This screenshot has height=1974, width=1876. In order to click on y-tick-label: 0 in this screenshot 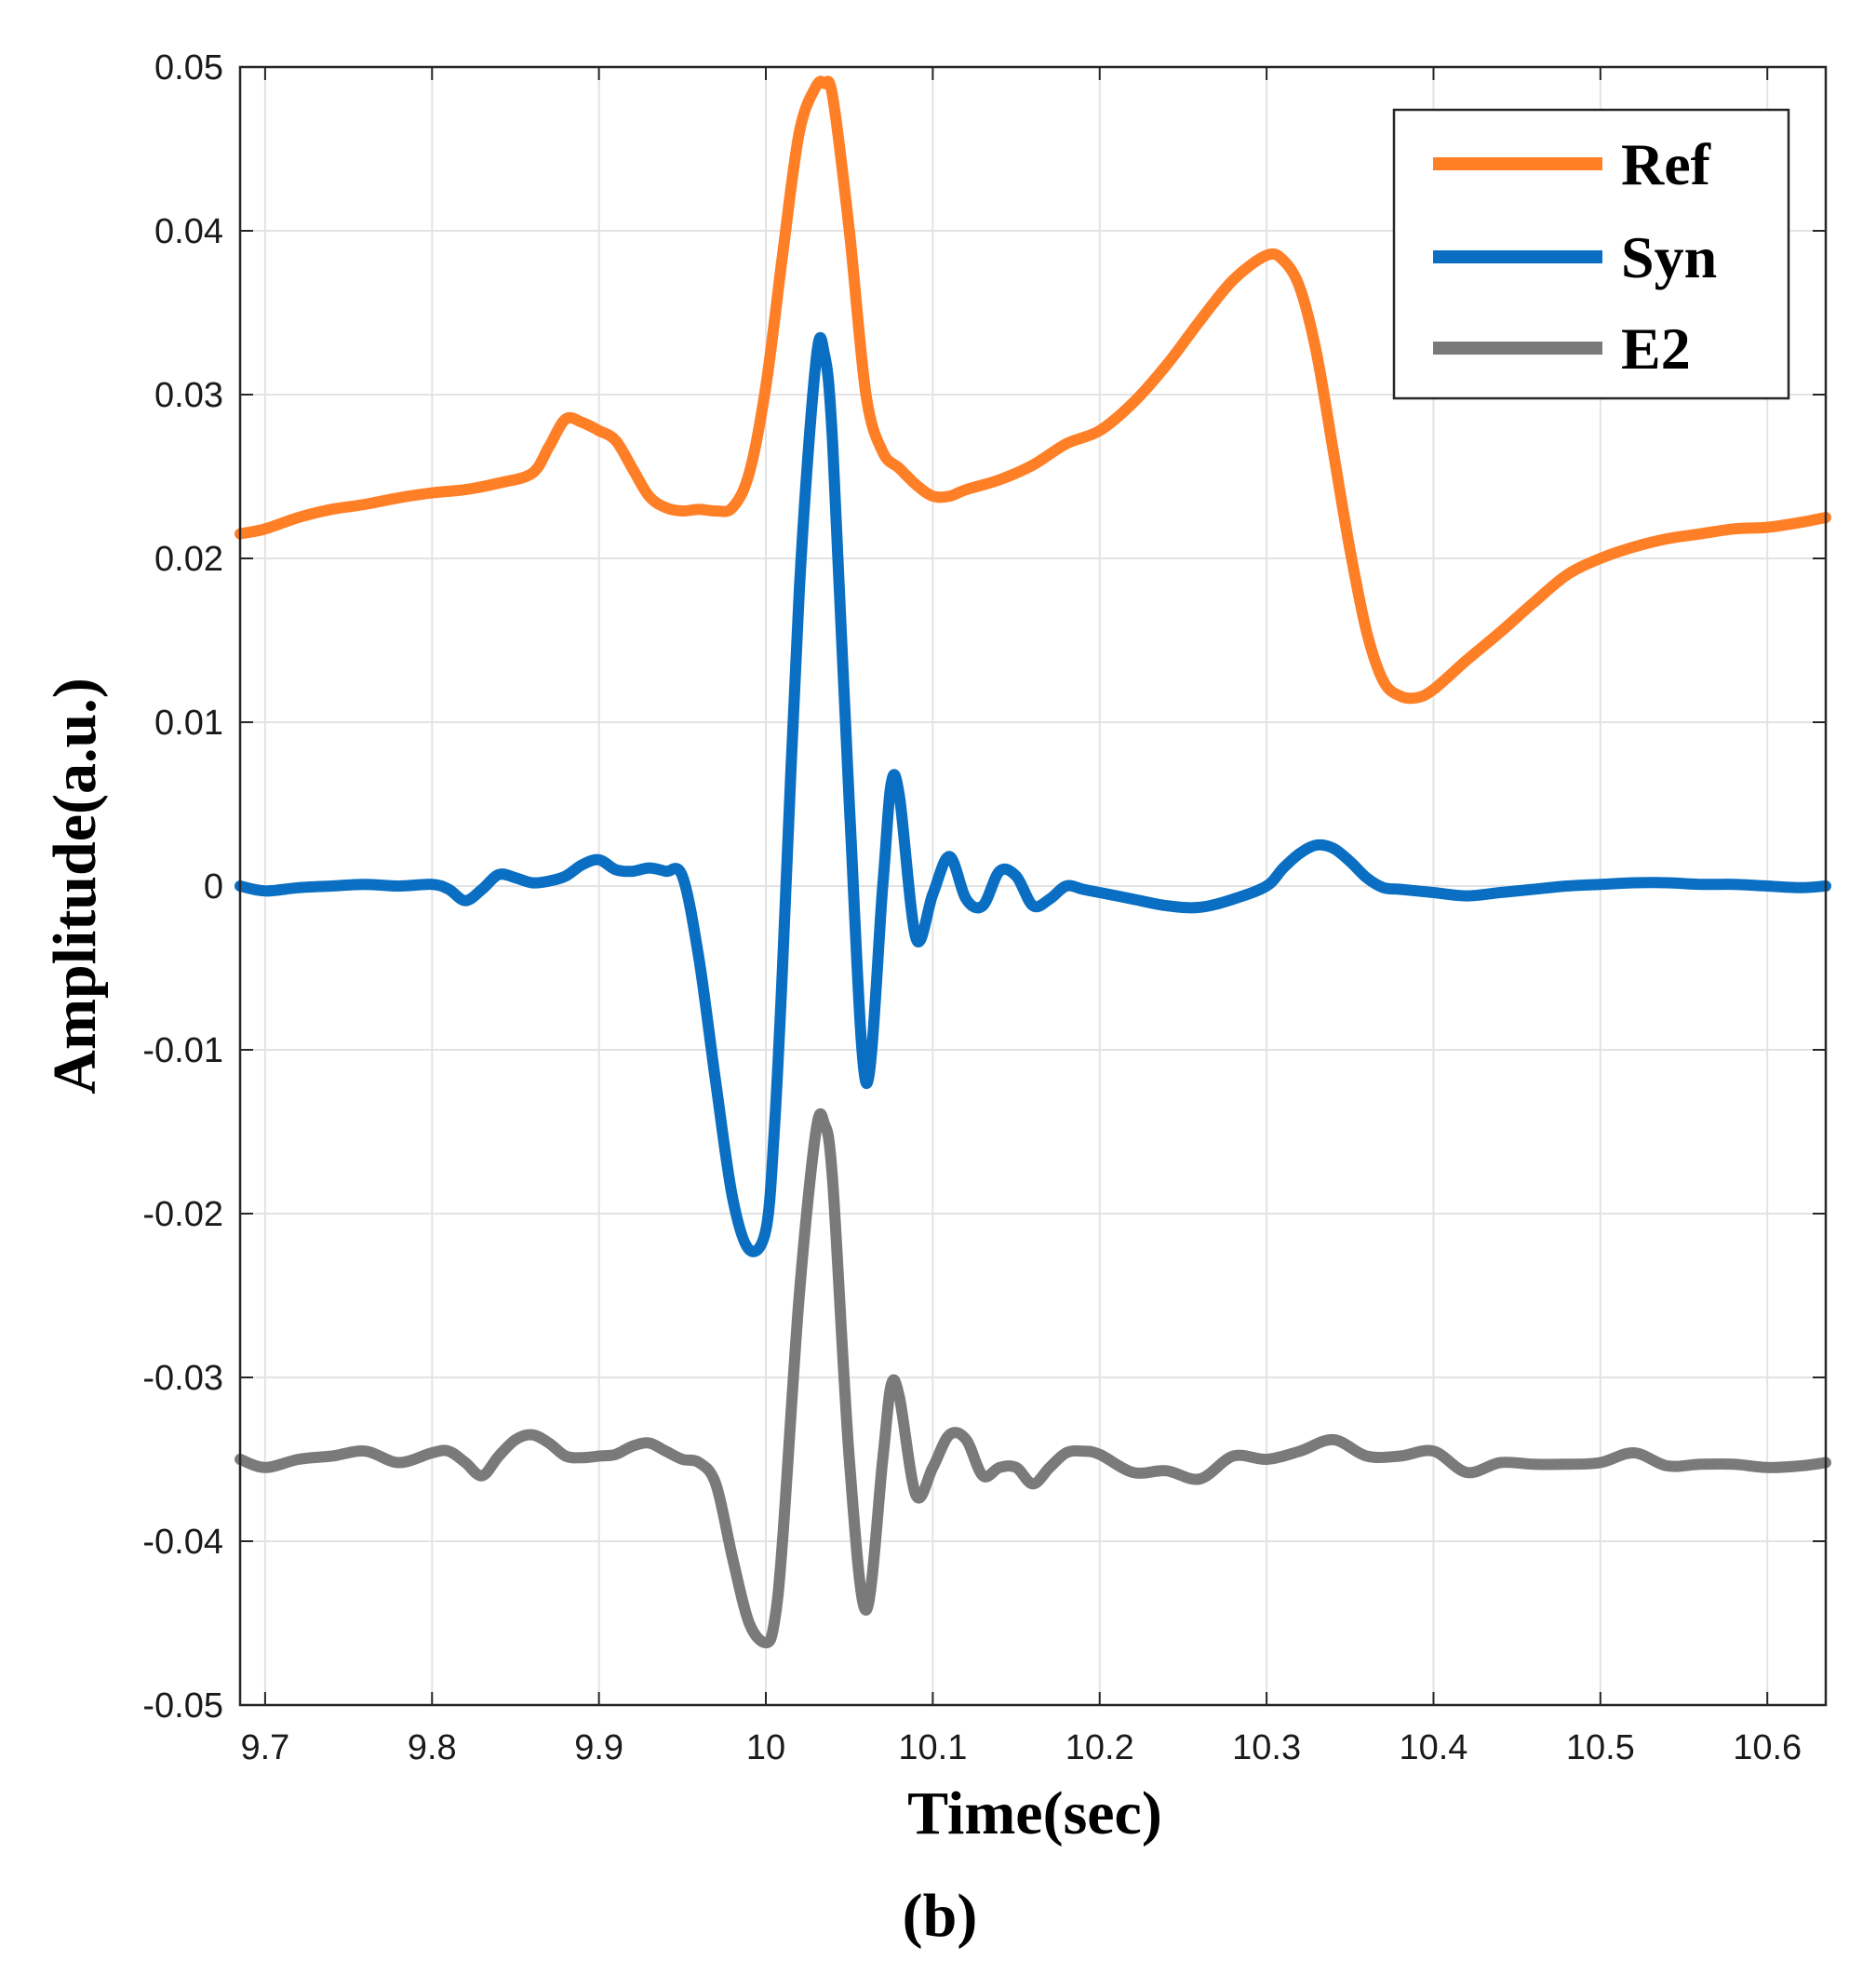, I will do `click(213, 887)`.